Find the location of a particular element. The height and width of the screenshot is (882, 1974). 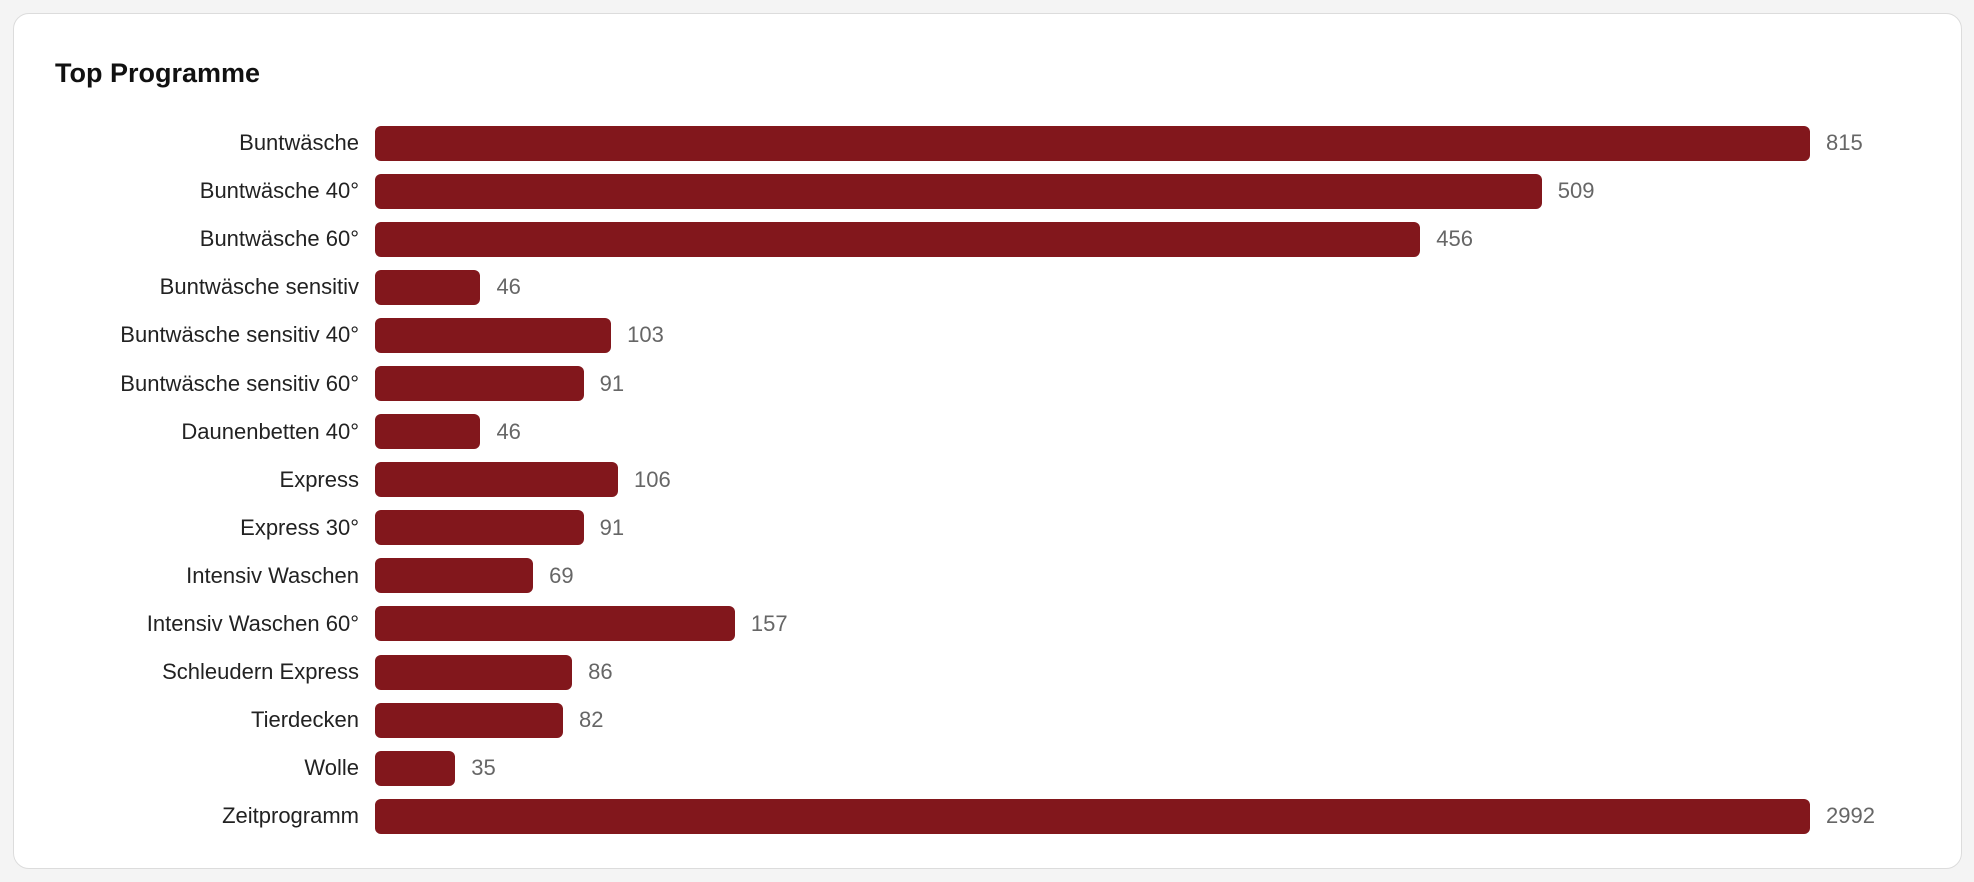

bar-track: 815 is located at coordinates (1145, 143).